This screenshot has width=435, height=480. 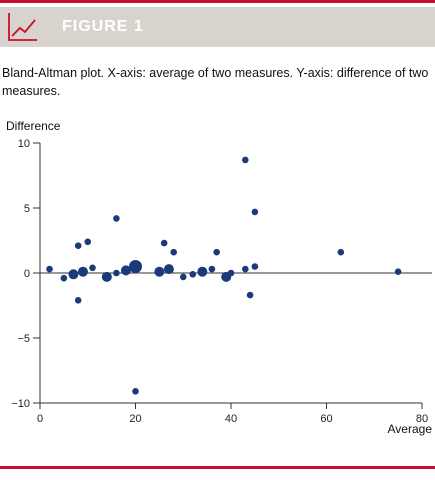 I want to click on y-tick-label: 0, so click(x=27, y=274).